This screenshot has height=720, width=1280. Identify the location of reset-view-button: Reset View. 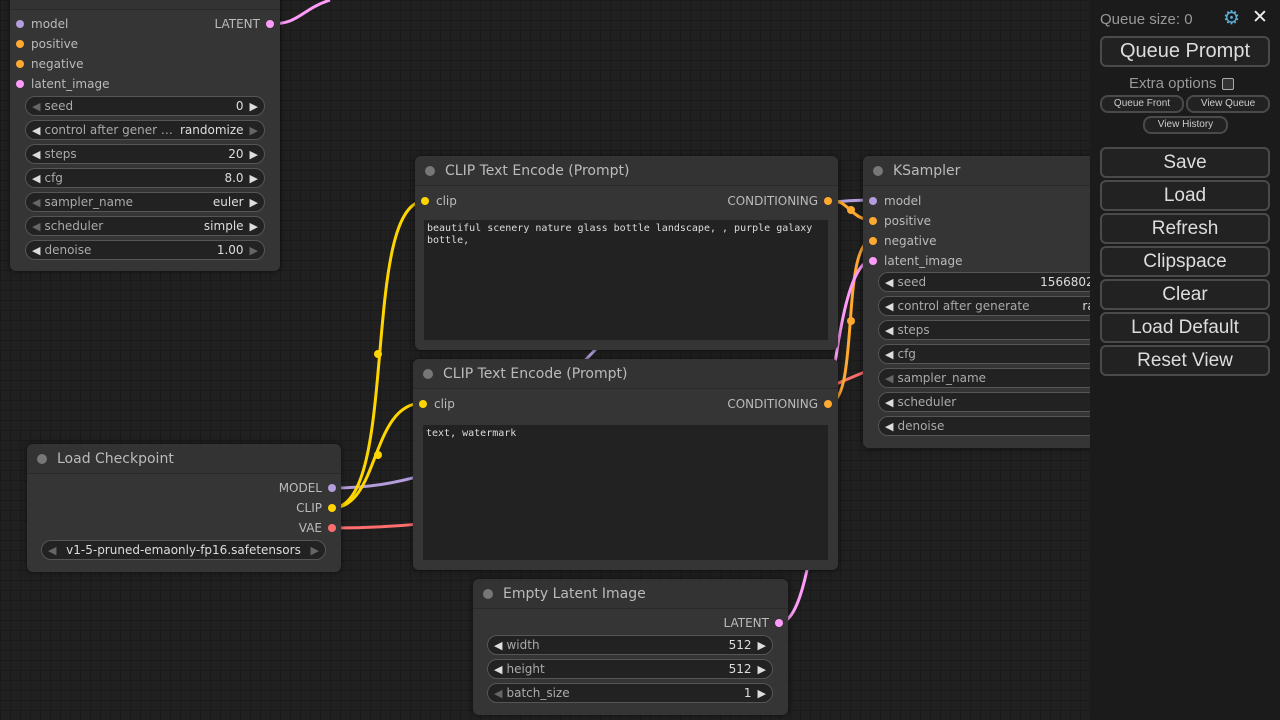
(1185, 360).